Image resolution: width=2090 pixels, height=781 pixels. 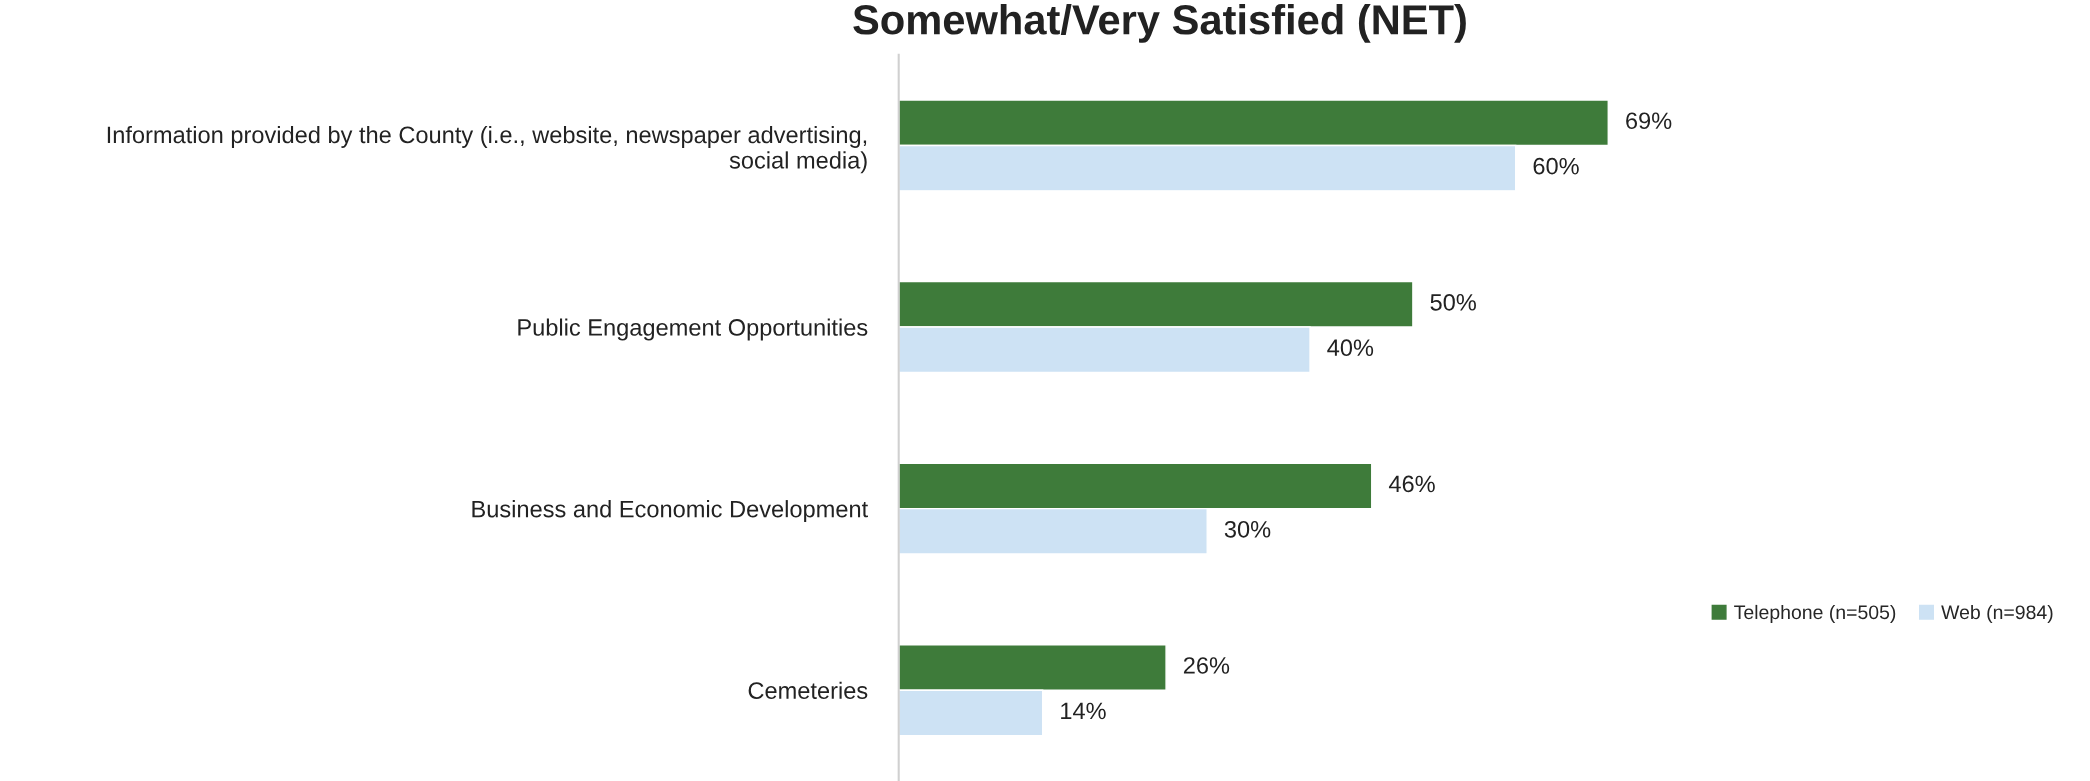 What do you see at coordinates (1247, 529) in the screenshot?
I see `data-label: 30%` at bounding box center [1247, 529].